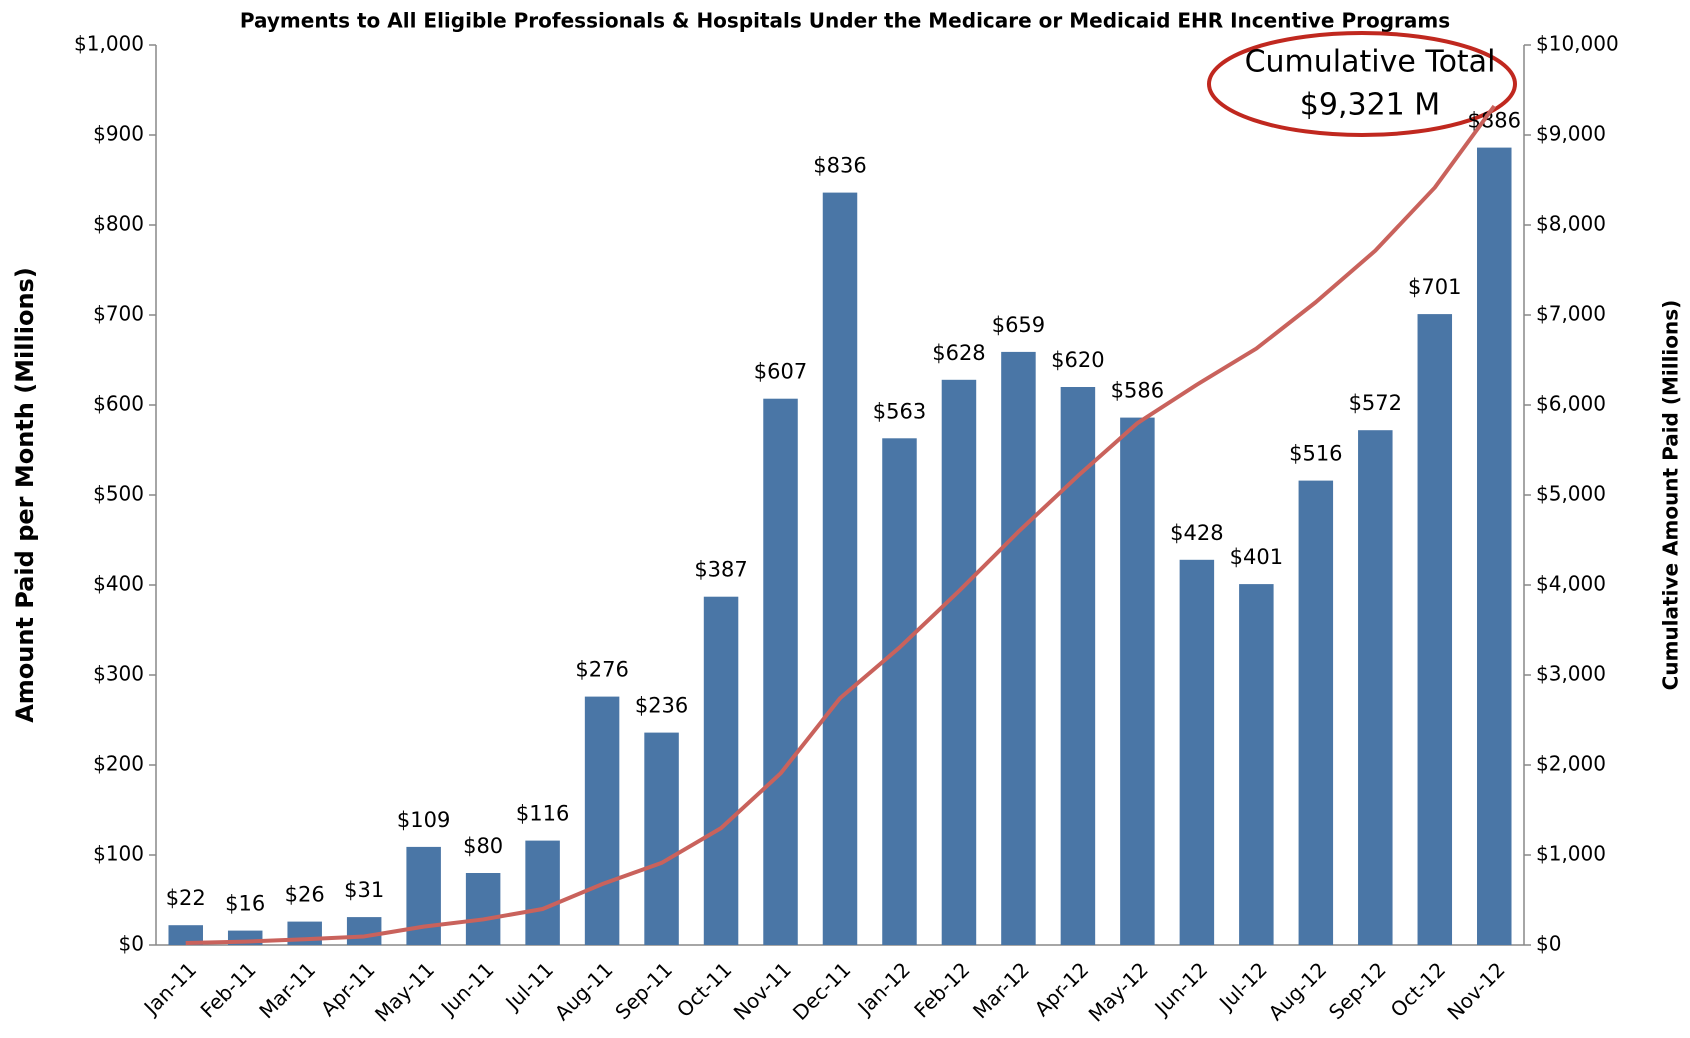 The image size is (1690, 1038). What do you see at coordinates (118, 494) in the screenshot?
I see `y-tick-label: $500` at bounding box center [118, 494].